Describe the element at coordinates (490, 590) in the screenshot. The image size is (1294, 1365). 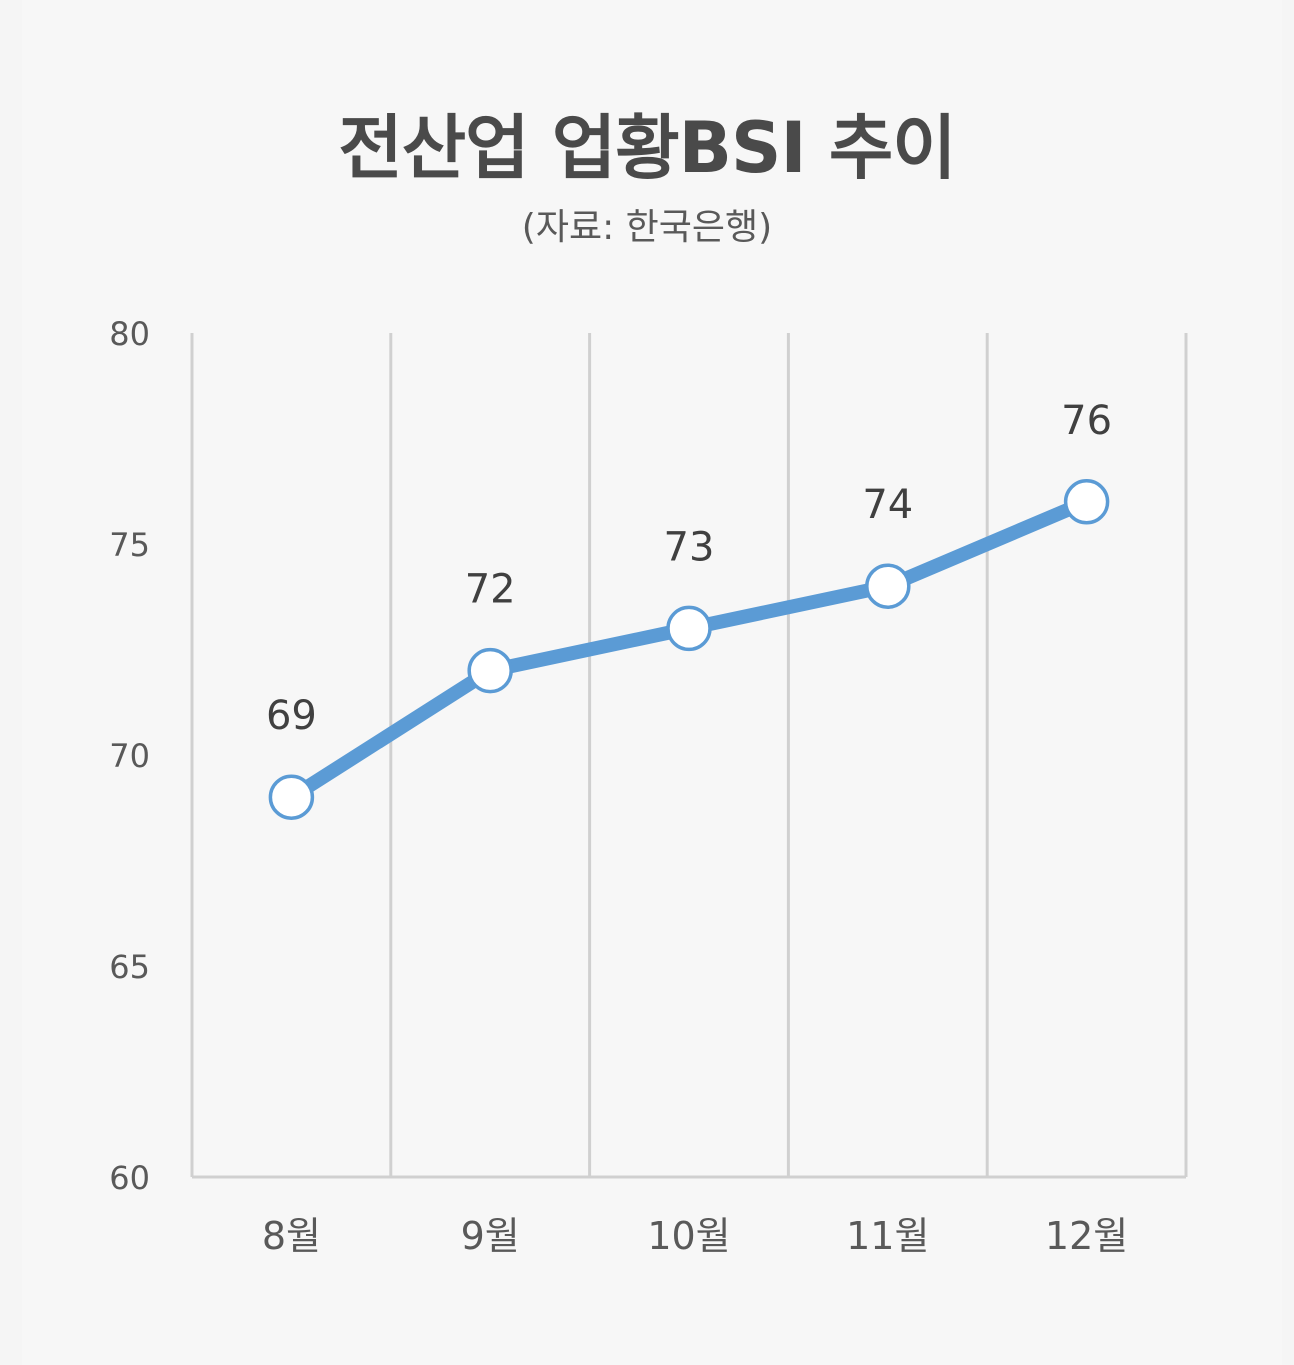
I see `data-label: 72` at that location.